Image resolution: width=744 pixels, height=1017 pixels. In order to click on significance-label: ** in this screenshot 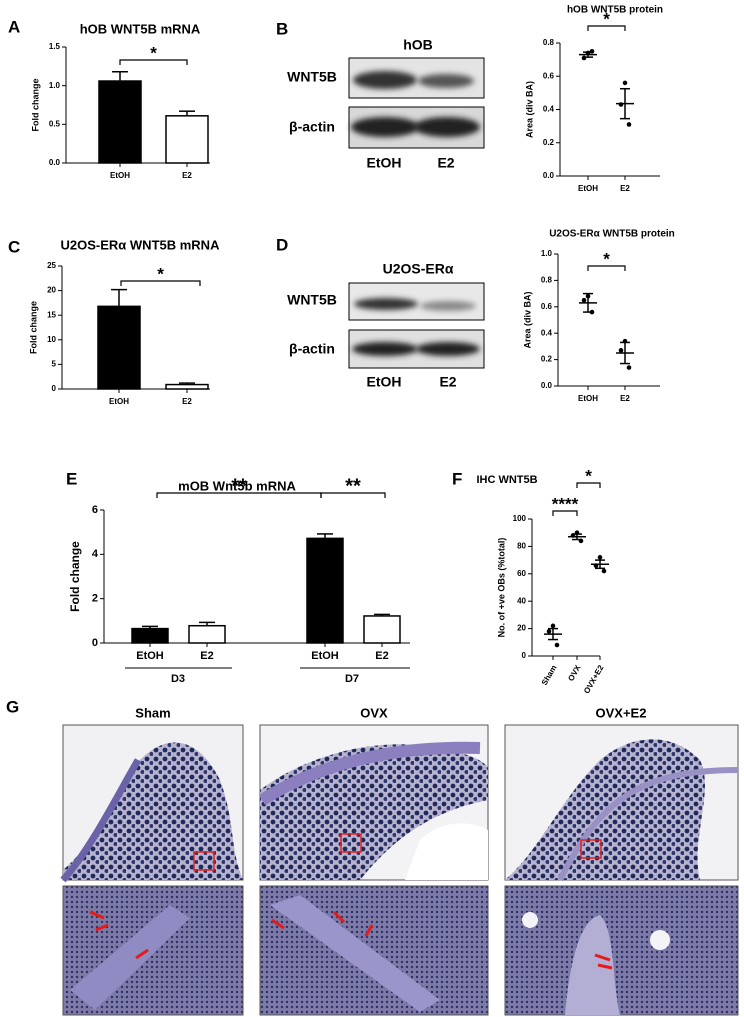, I will do `click(239, 486)`.